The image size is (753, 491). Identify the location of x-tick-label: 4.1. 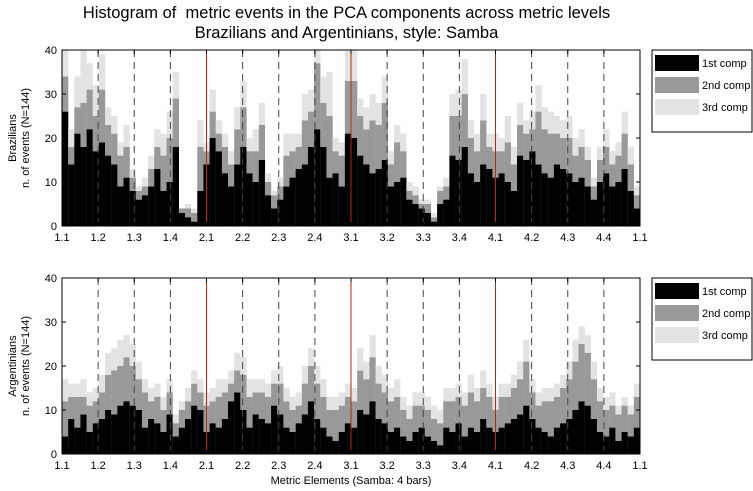
(495, 466).